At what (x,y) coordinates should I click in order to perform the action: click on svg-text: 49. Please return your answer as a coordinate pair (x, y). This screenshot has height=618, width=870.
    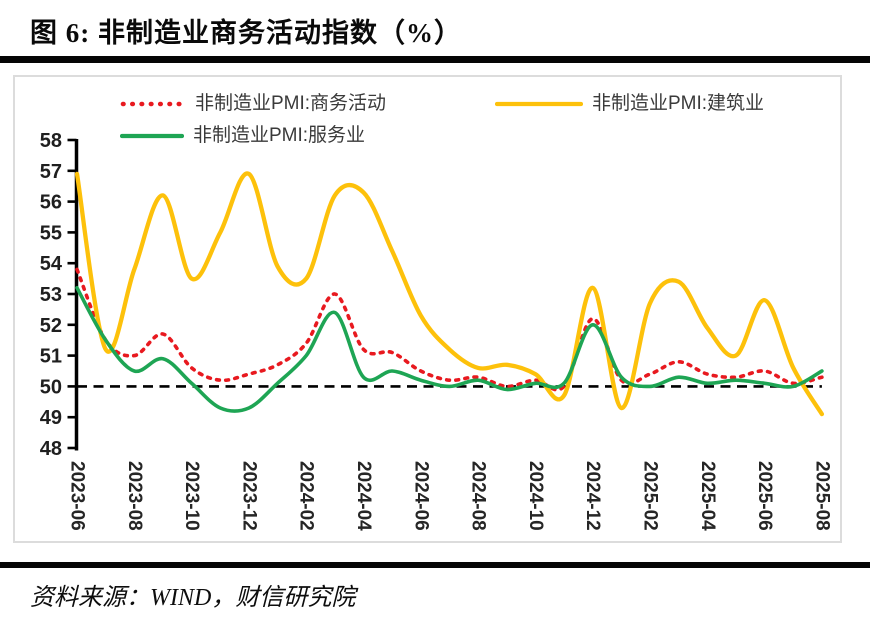
    Looking at the image, I should click on (51, 418).